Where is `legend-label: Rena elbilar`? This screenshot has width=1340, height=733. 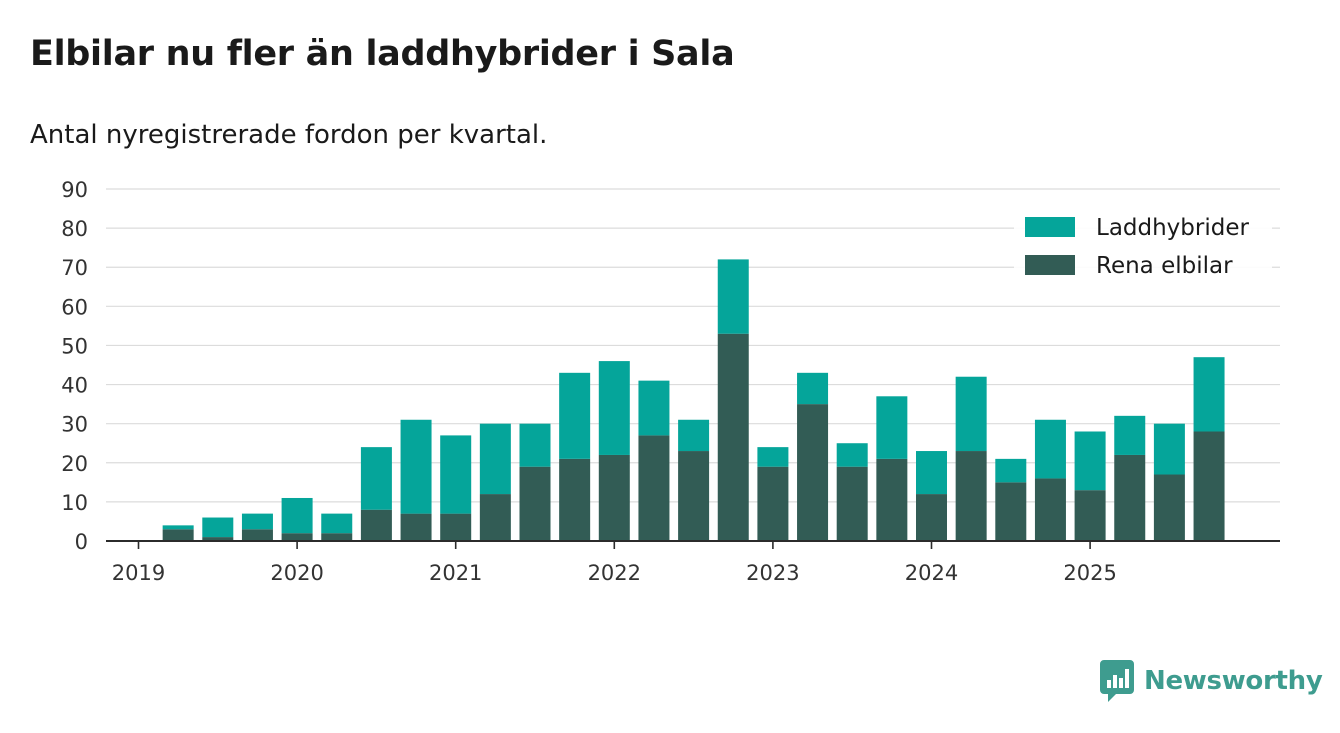 legend-label: Rena elbilar is located at coordinates (1164, 266).